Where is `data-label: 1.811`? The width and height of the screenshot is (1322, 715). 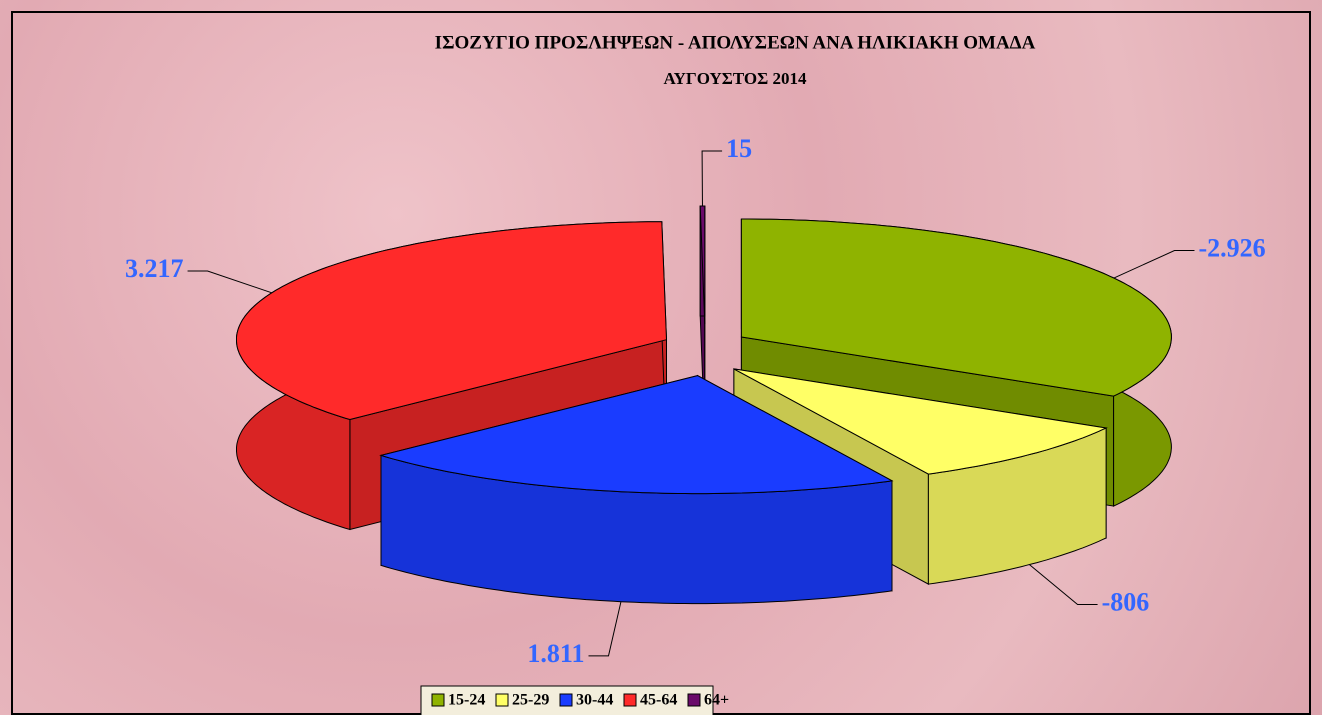 data-label: 1.811 is located at coordinates (555, 653).